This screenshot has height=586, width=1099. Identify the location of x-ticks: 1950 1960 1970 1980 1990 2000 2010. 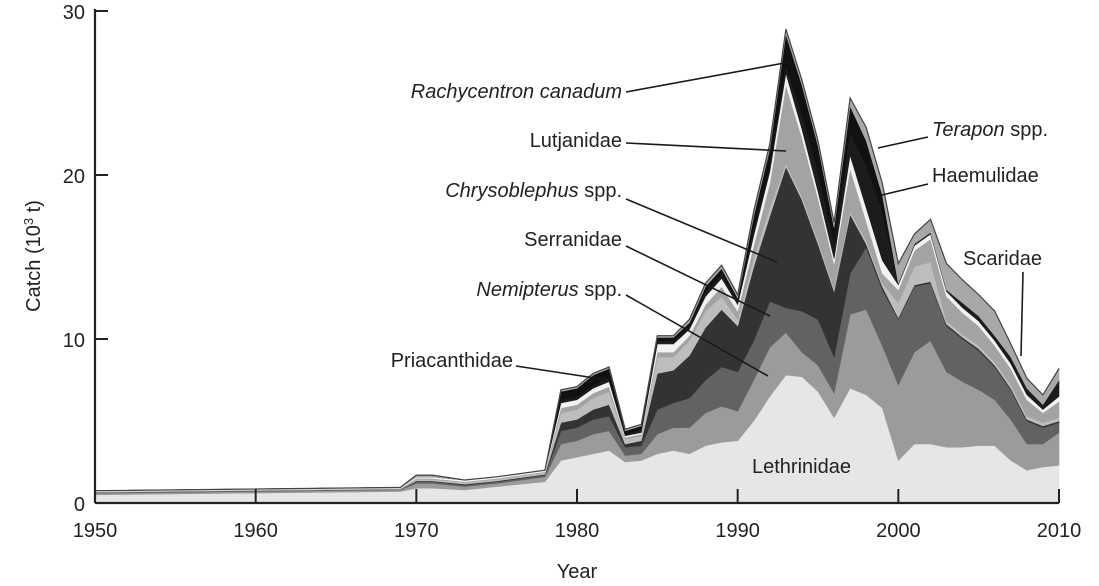
(577, 515).